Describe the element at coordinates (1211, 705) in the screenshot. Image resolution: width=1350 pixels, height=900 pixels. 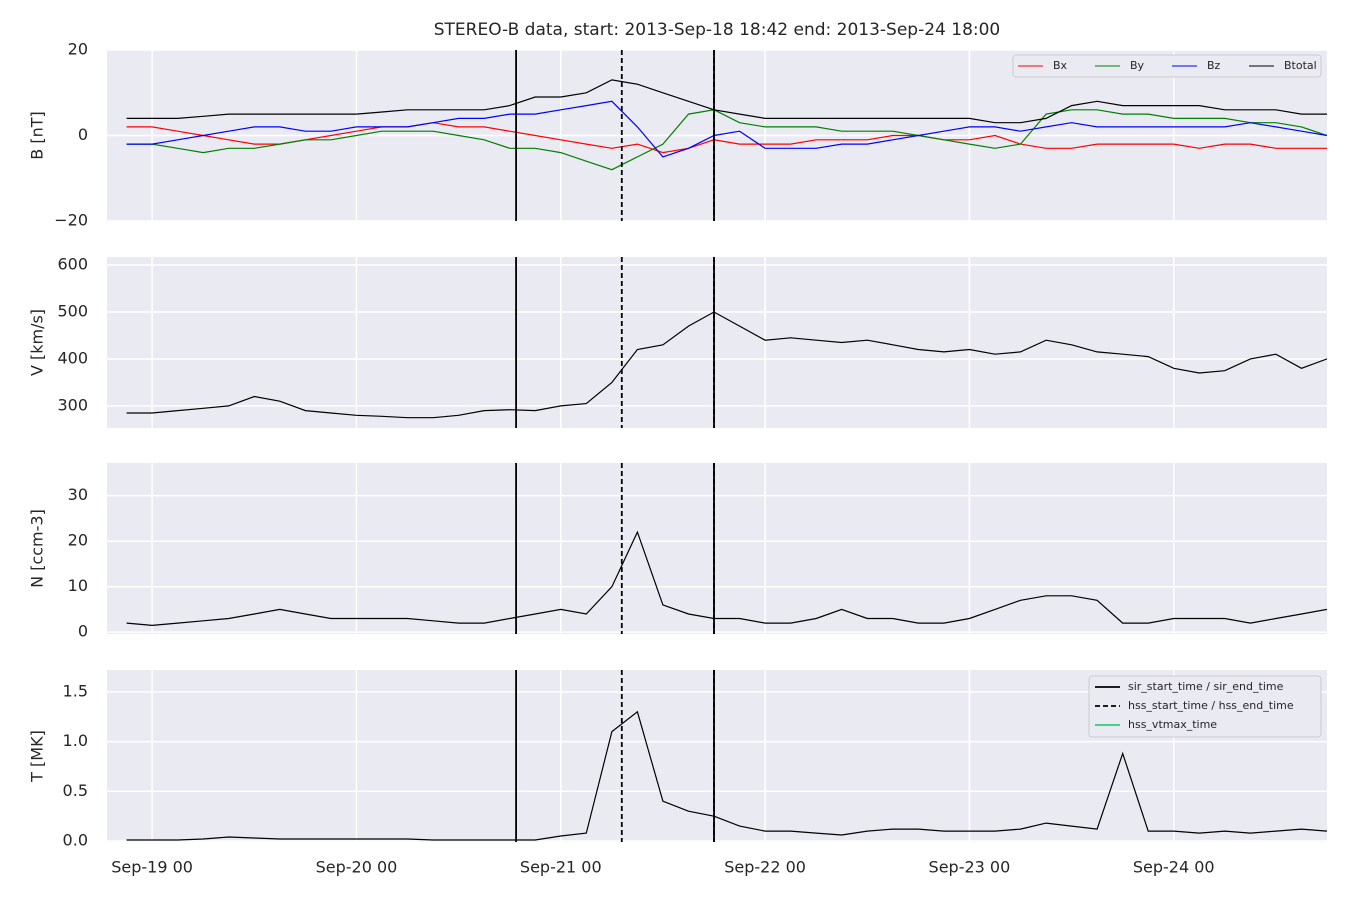
I see `legend-label: hss_start_time / hss_end_time` at that location.